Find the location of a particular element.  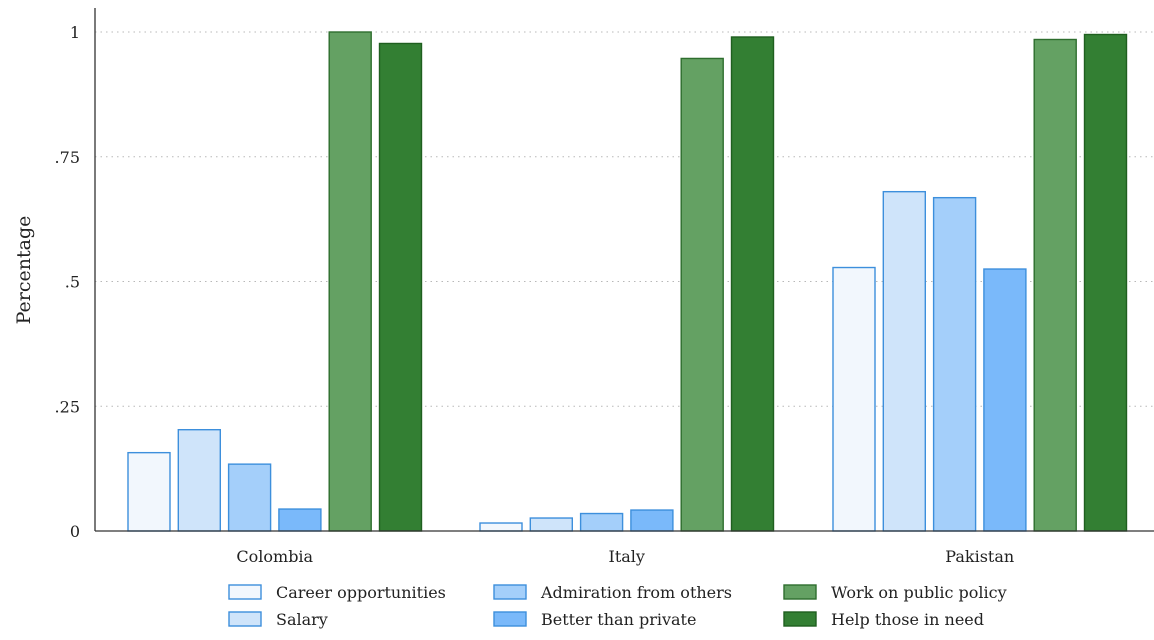

bar-italy-career-opportunities is located at coordinates (501, 527).